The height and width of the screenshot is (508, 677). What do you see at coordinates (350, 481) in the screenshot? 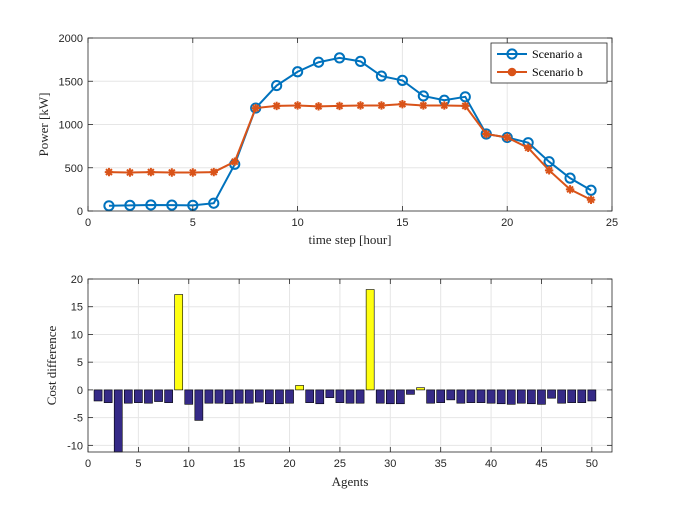
I see `x-axis-label: Agents` at bounding box center [350, 481].